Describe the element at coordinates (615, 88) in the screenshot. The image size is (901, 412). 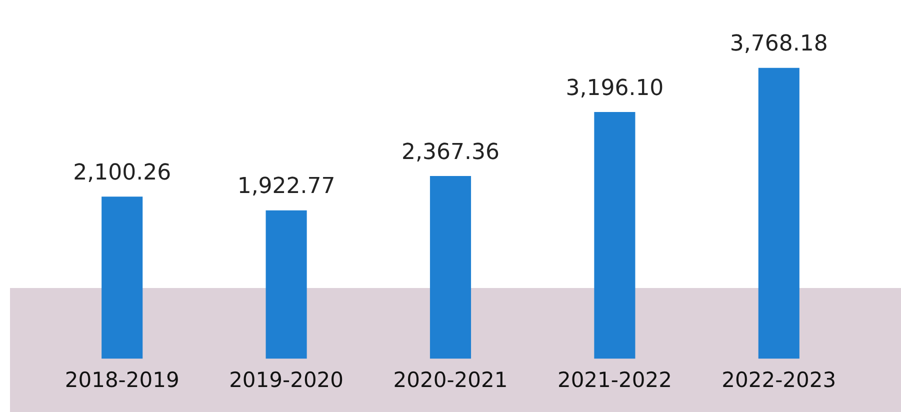
I see `data-label: 3,196.10` at that location.